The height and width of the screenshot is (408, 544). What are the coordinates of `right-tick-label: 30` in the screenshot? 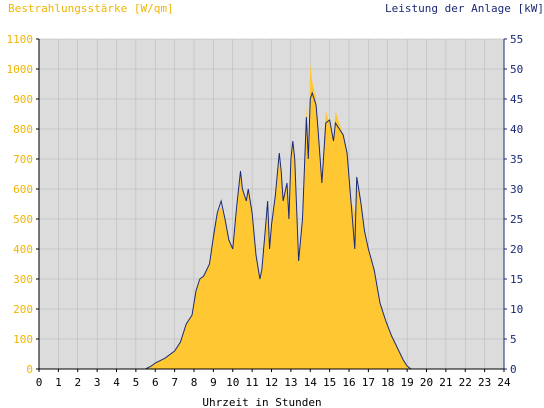 It's located at (516, 189).